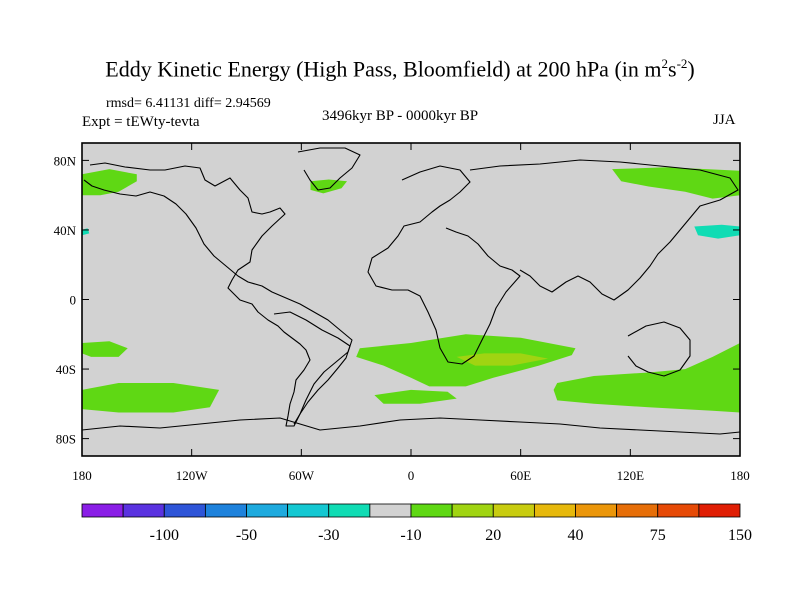 The image size is (800, 600). What do you see at coordinates (411, 426) in the screenshot?
I see `coast-antarctica` at bounding box center [411, 426].